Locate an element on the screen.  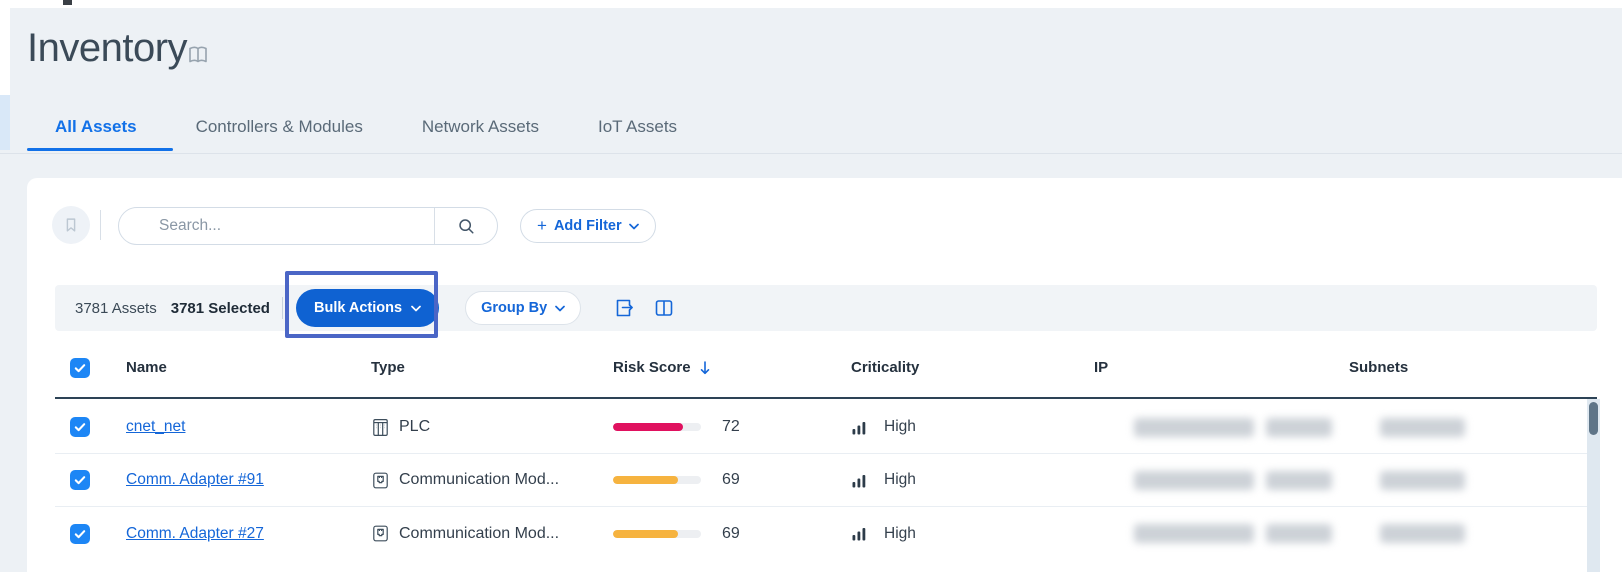
columns-settings-button is located at coordinates (664, 308).